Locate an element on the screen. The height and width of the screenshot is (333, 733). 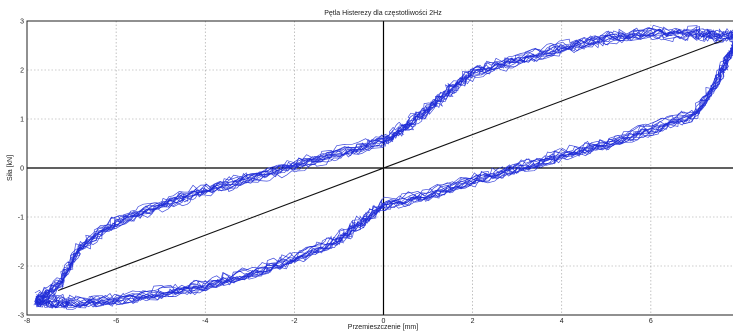
y-tick-label-4: 1 is located at coordinates (22, 120).